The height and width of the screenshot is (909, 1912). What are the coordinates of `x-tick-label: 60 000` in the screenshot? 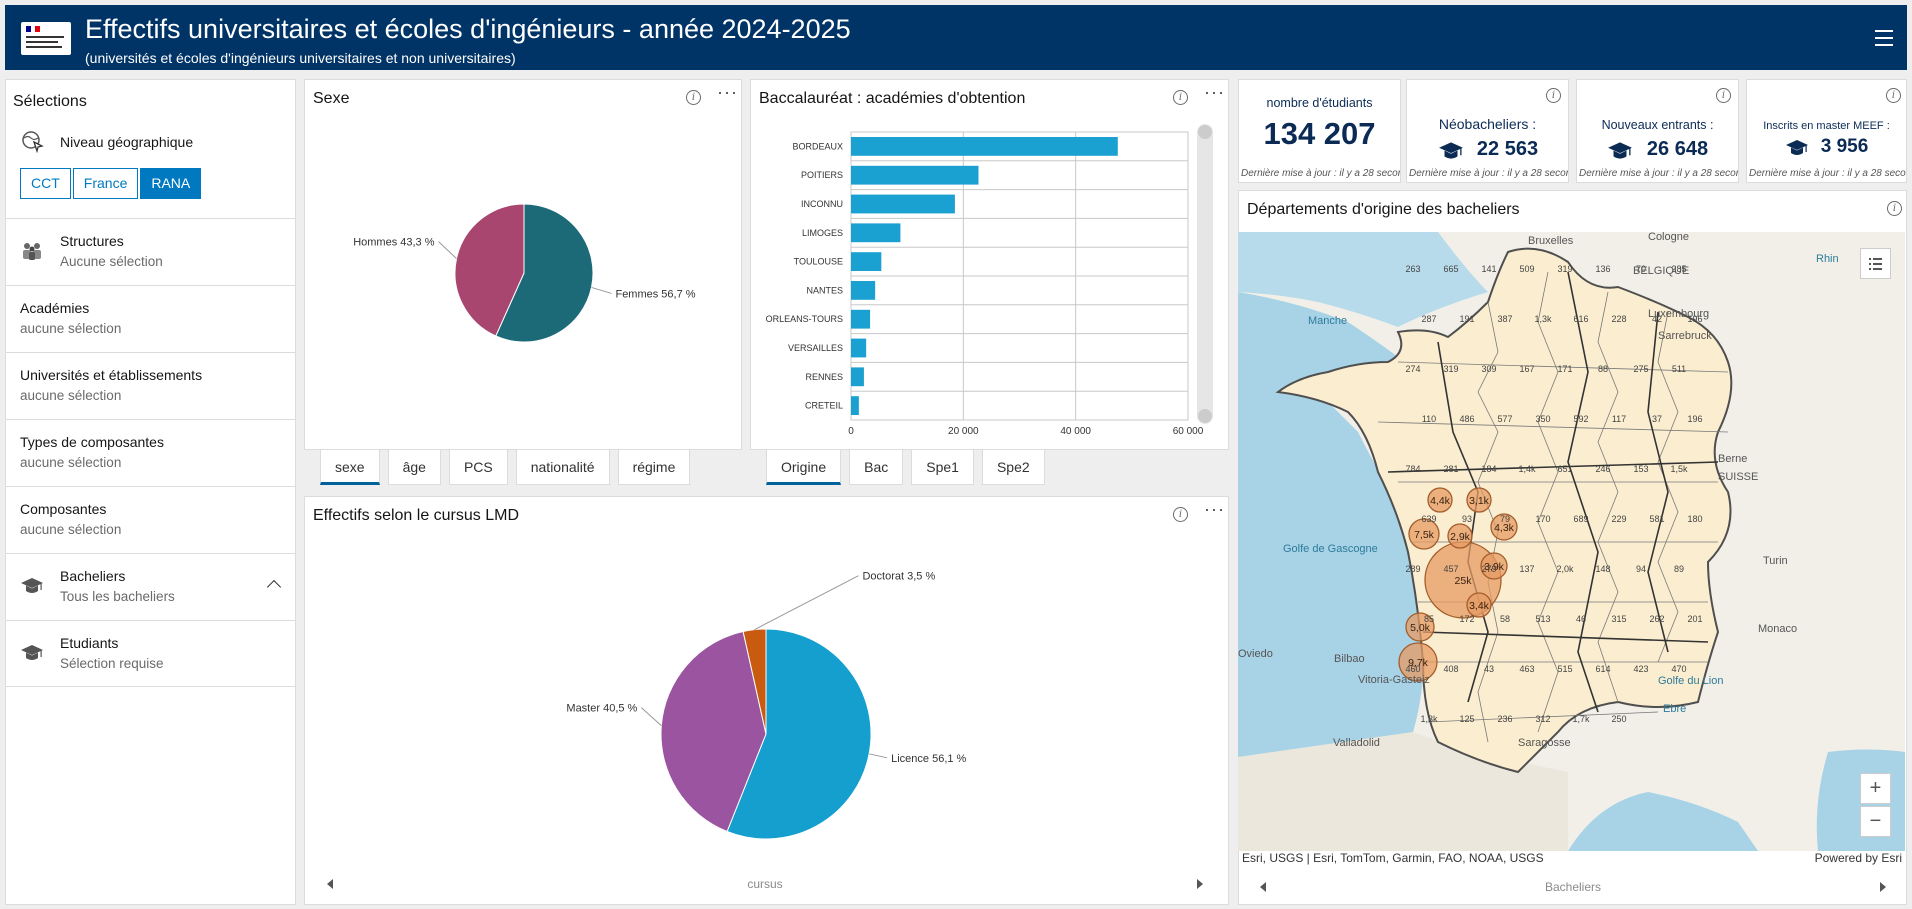 It's located at (1188, 431).